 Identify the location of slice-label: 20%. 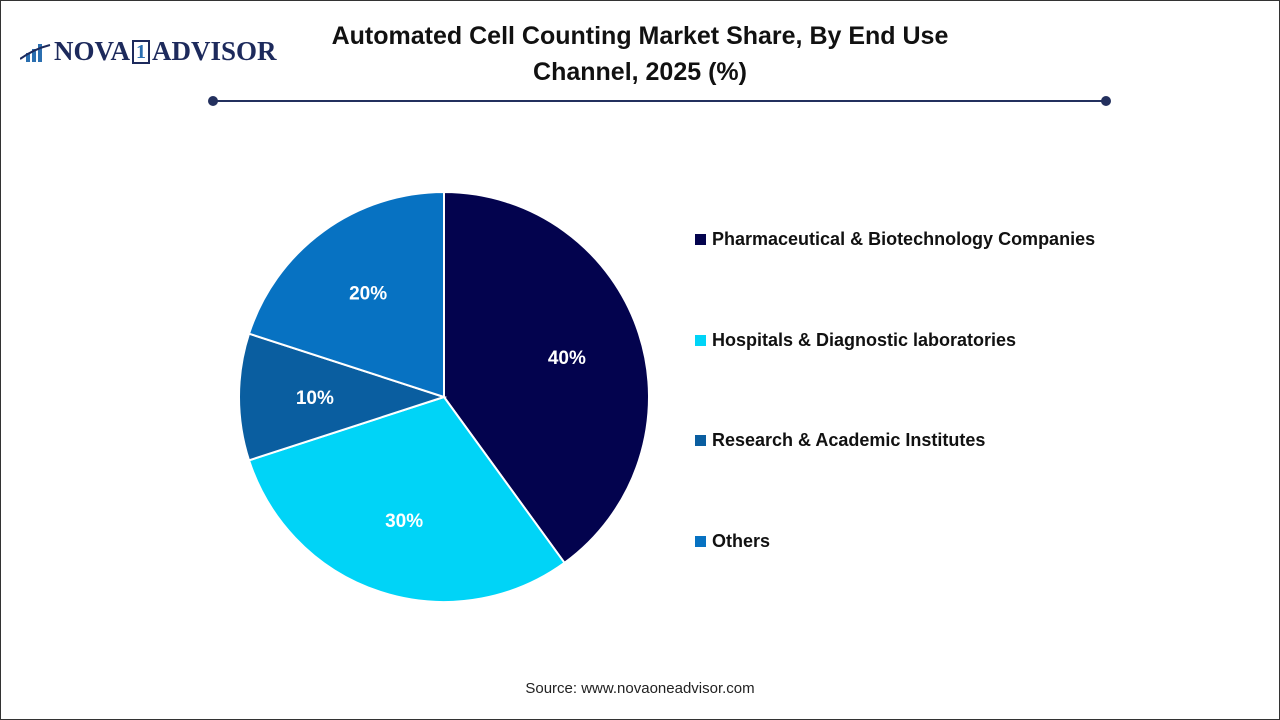
(368, 294).